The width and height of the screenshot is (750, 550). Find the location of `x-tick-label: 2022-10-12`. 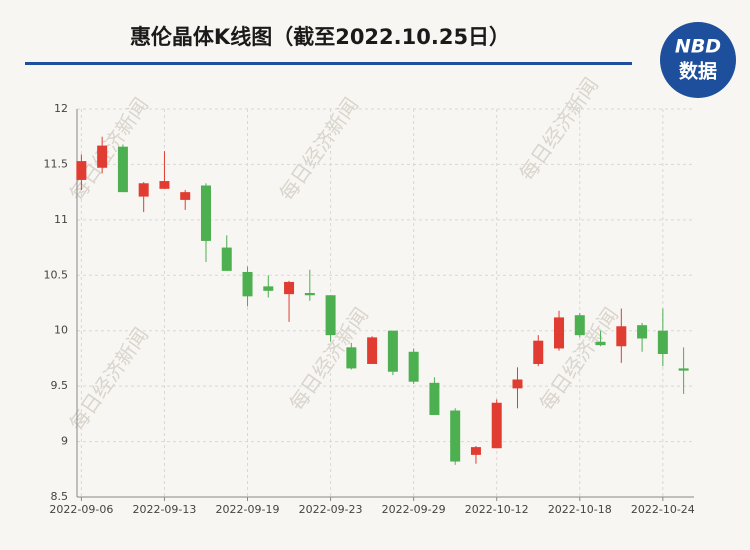

x-tick-label: 2022-10-12 is located at coordinates (497, 509).